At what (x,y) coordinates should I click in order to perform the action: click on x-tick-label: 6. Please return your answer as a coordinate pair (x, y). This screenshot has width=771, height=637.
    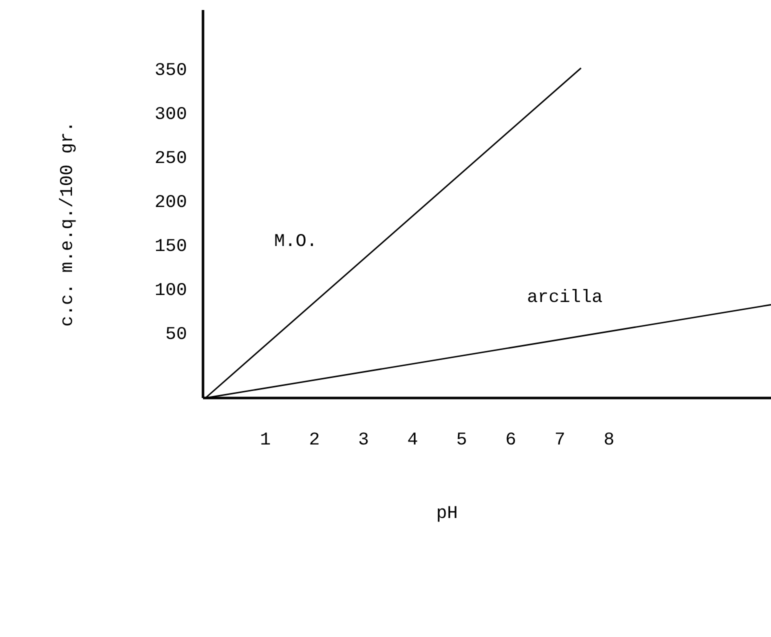
    Looking at the image, I should click on (510, 440).